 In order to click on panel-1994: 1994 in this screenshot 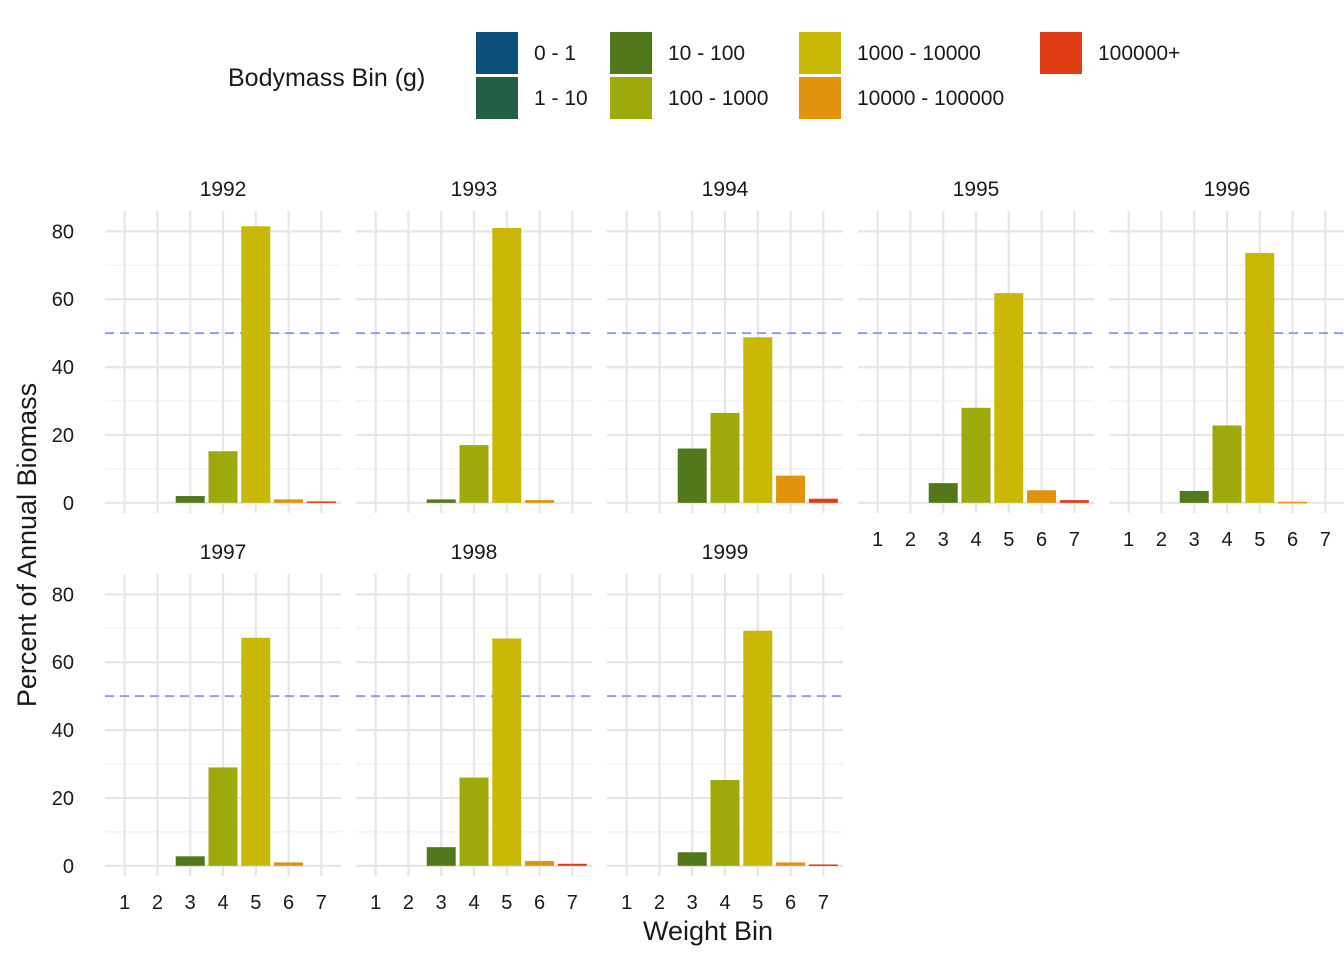, I will do `click(725, 345)`.